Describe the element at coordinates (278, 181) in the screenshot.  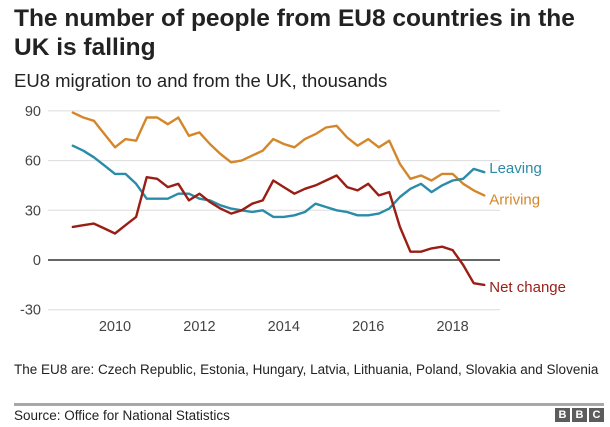
I see `series-line-leaving` at that location.